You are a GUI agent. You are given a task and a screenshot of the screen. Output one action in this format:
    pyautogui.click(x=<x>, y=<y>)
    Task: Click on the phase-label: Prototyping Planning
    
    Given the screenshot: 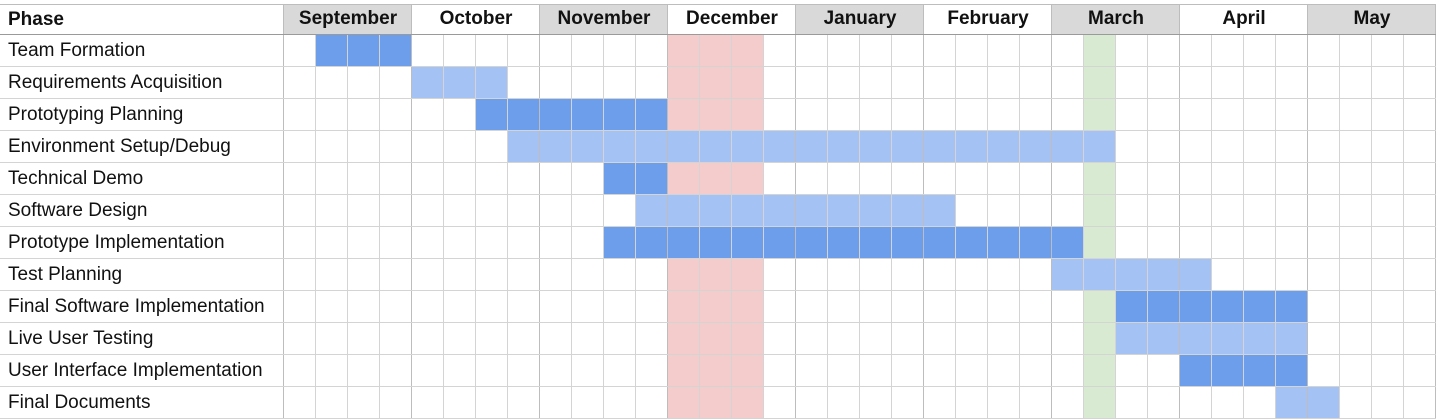 What is the action you would take?
    pyautogui.click(x=96, y=114)
    